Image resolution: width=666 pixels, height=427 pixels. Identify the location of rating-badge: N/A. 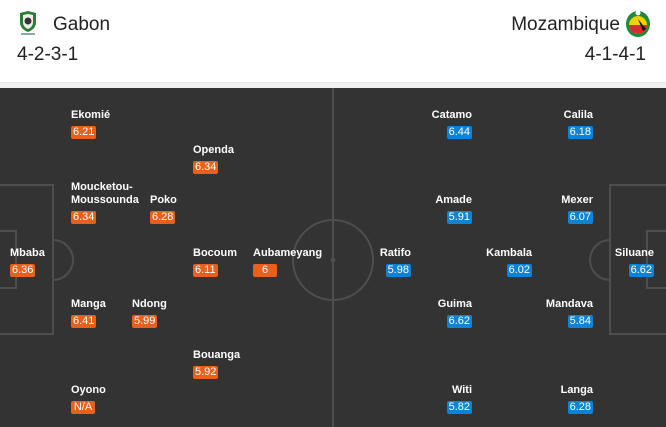
(83, 407).